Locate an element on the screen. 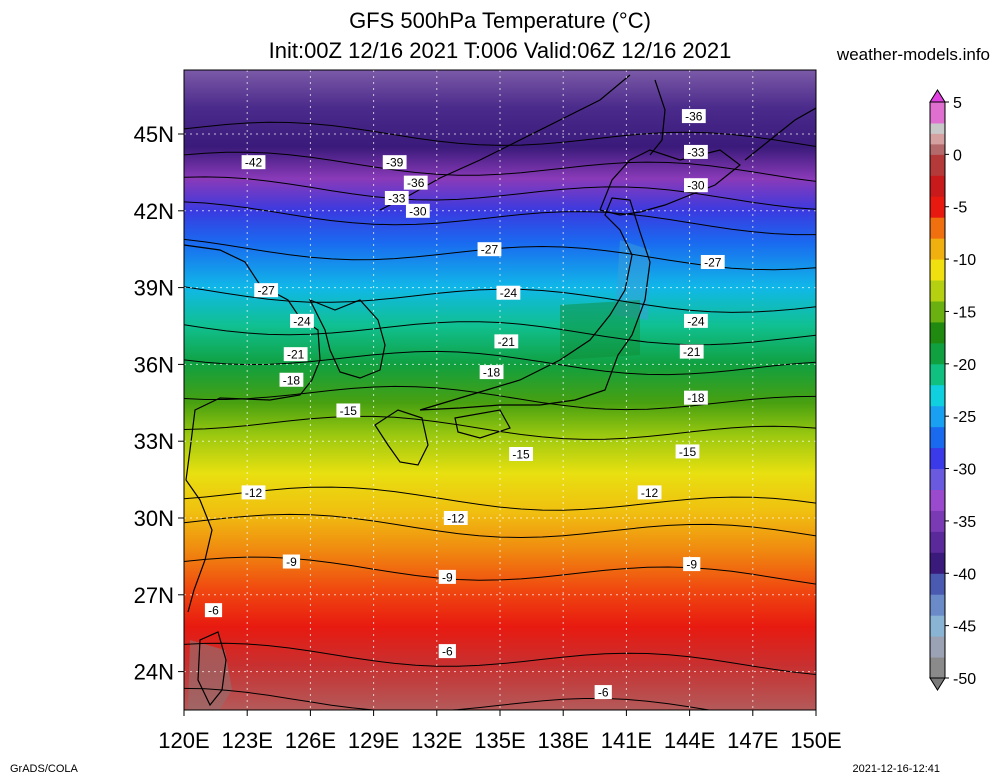 The height and width of the screenshot is (779, 1000). isotherm-label-text: -30 is located at coordinates (418, 211).